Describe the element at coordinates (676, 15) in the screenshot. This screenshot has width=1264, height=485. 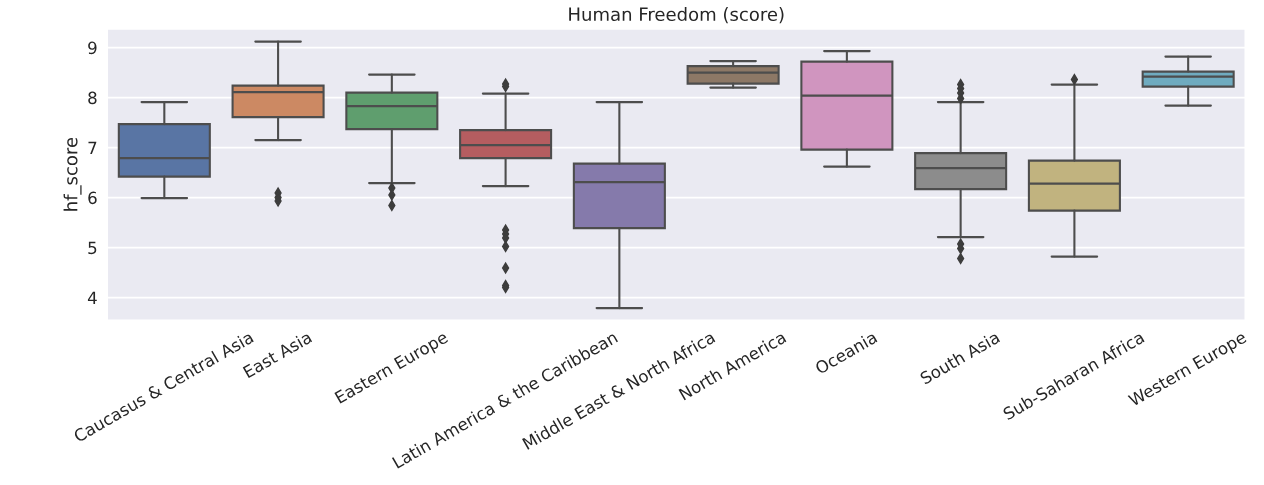
I see `chart-title: Human Freedom (score)` at that location.